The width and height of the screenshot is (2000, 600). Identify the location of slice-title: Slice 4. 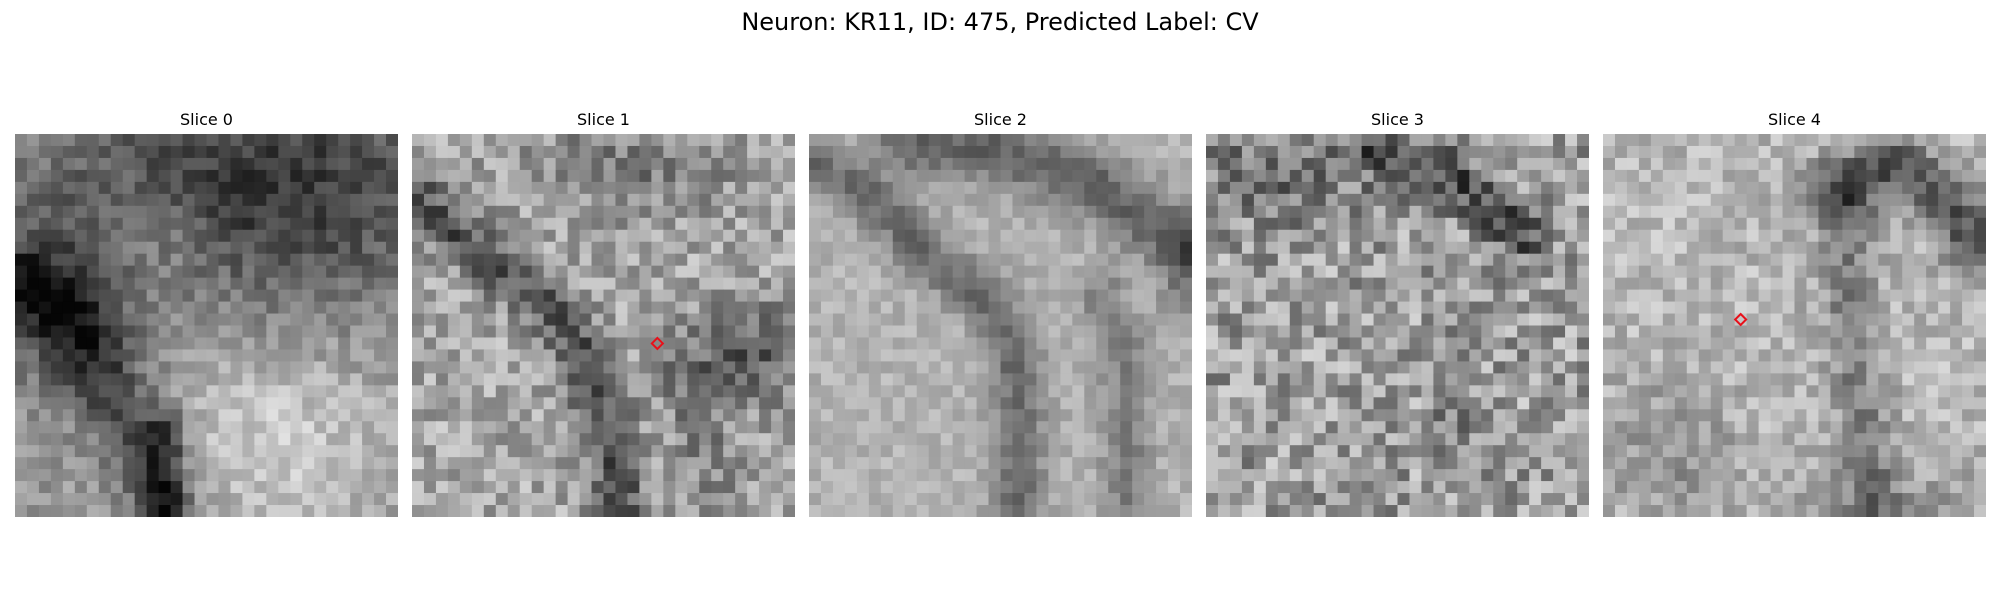
(1794, 119).